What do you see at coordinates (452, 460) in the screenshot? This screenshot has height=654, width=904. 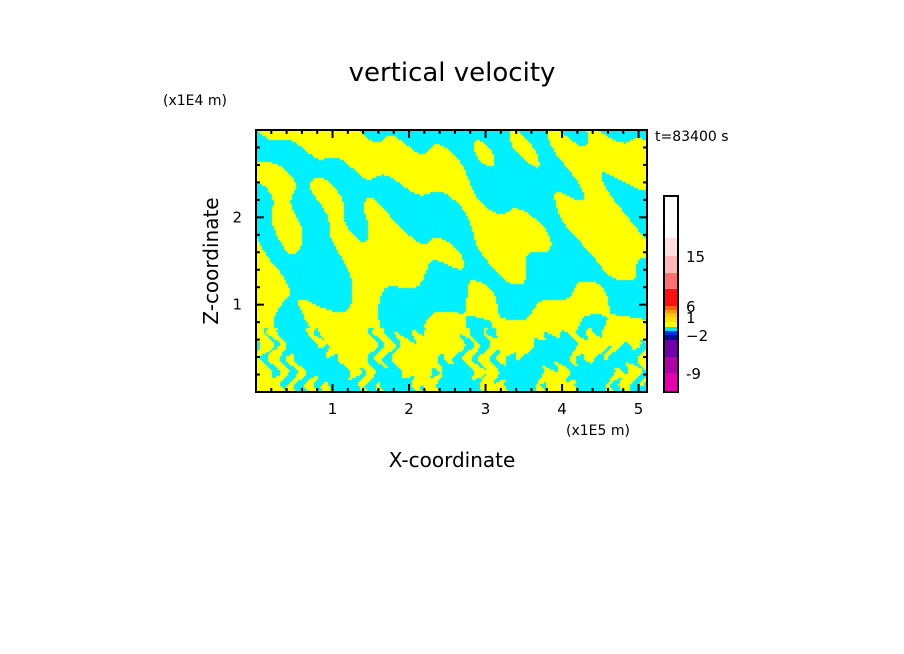 I see `x-axis-title: X-coordinate` at bounding box center [452, 460].